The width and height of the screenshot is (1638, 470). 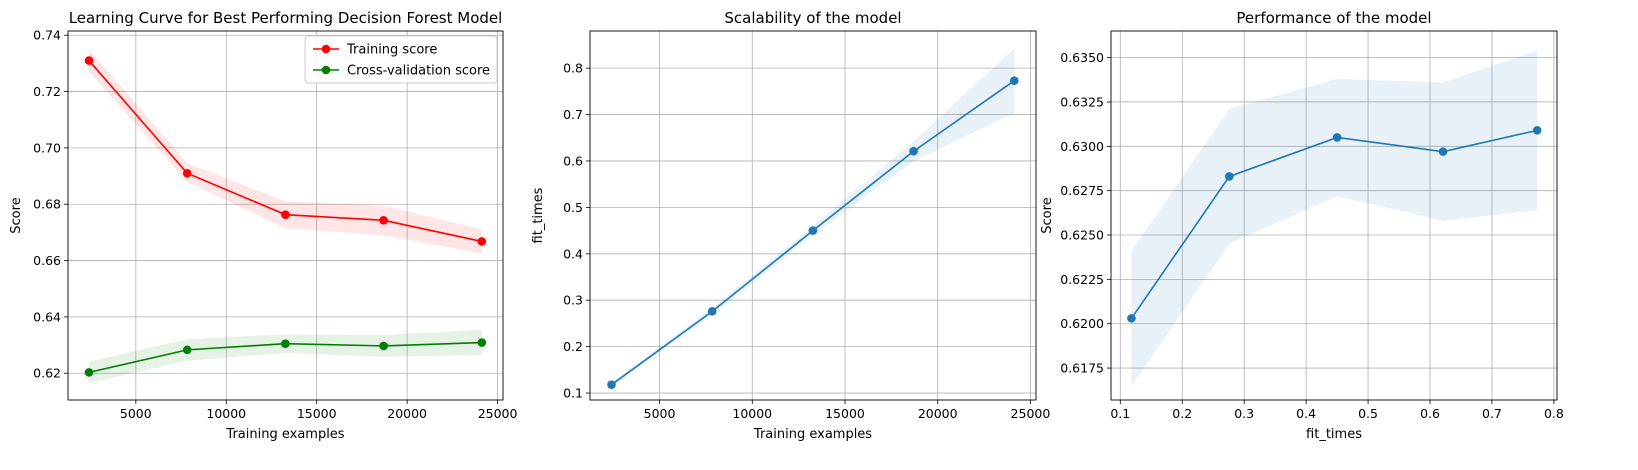 I want to click on chart-title: Scalability of the model, so click(x=812, y=18).